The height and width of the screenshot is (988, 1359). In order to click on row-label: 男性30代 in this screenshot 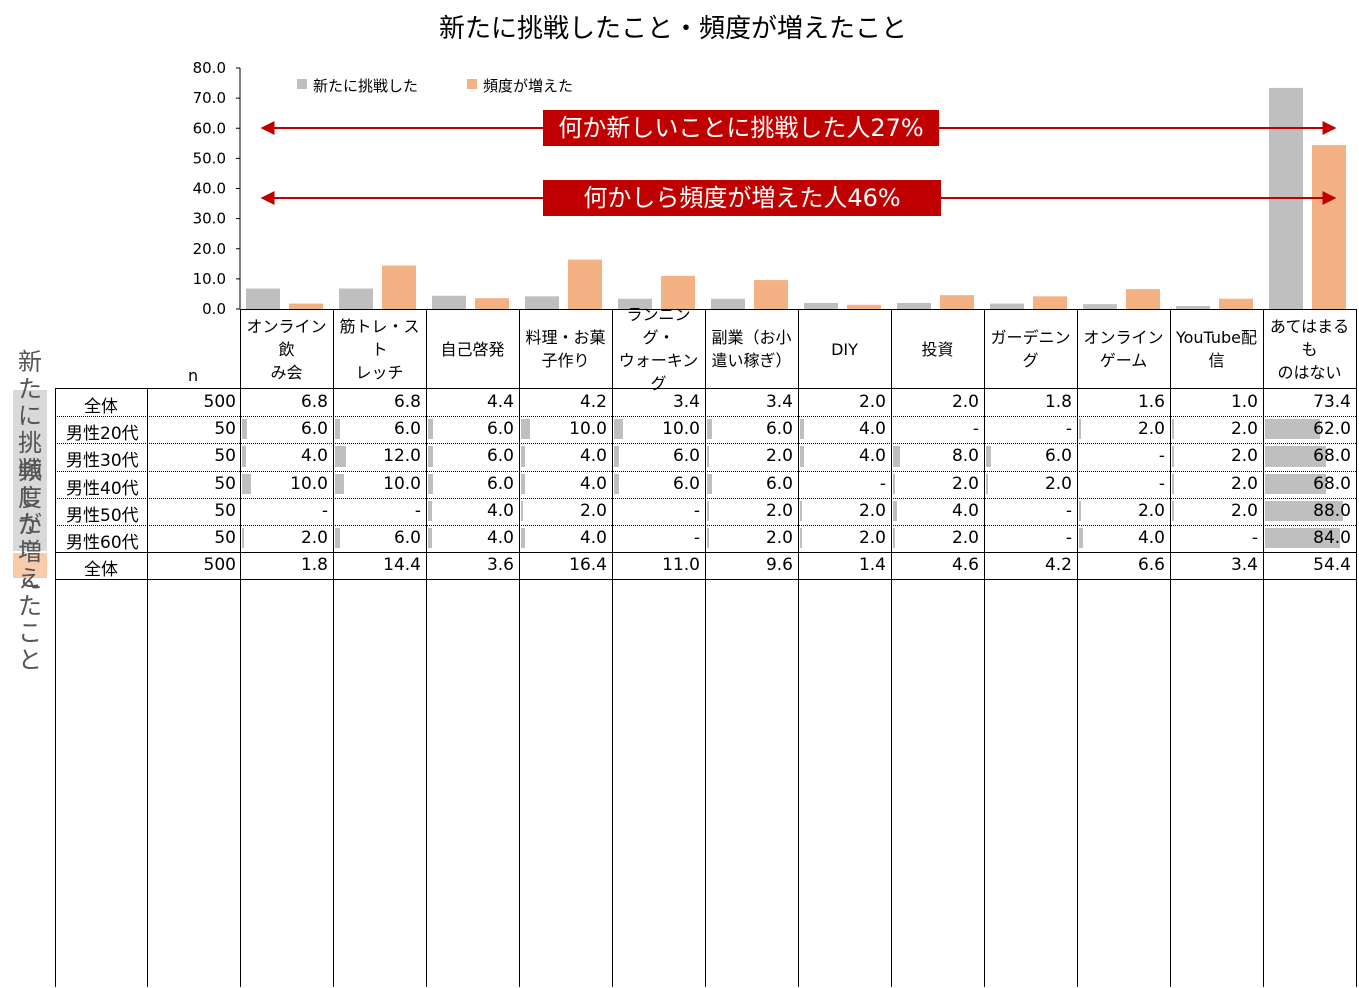, I will do `click(102, 461)`.